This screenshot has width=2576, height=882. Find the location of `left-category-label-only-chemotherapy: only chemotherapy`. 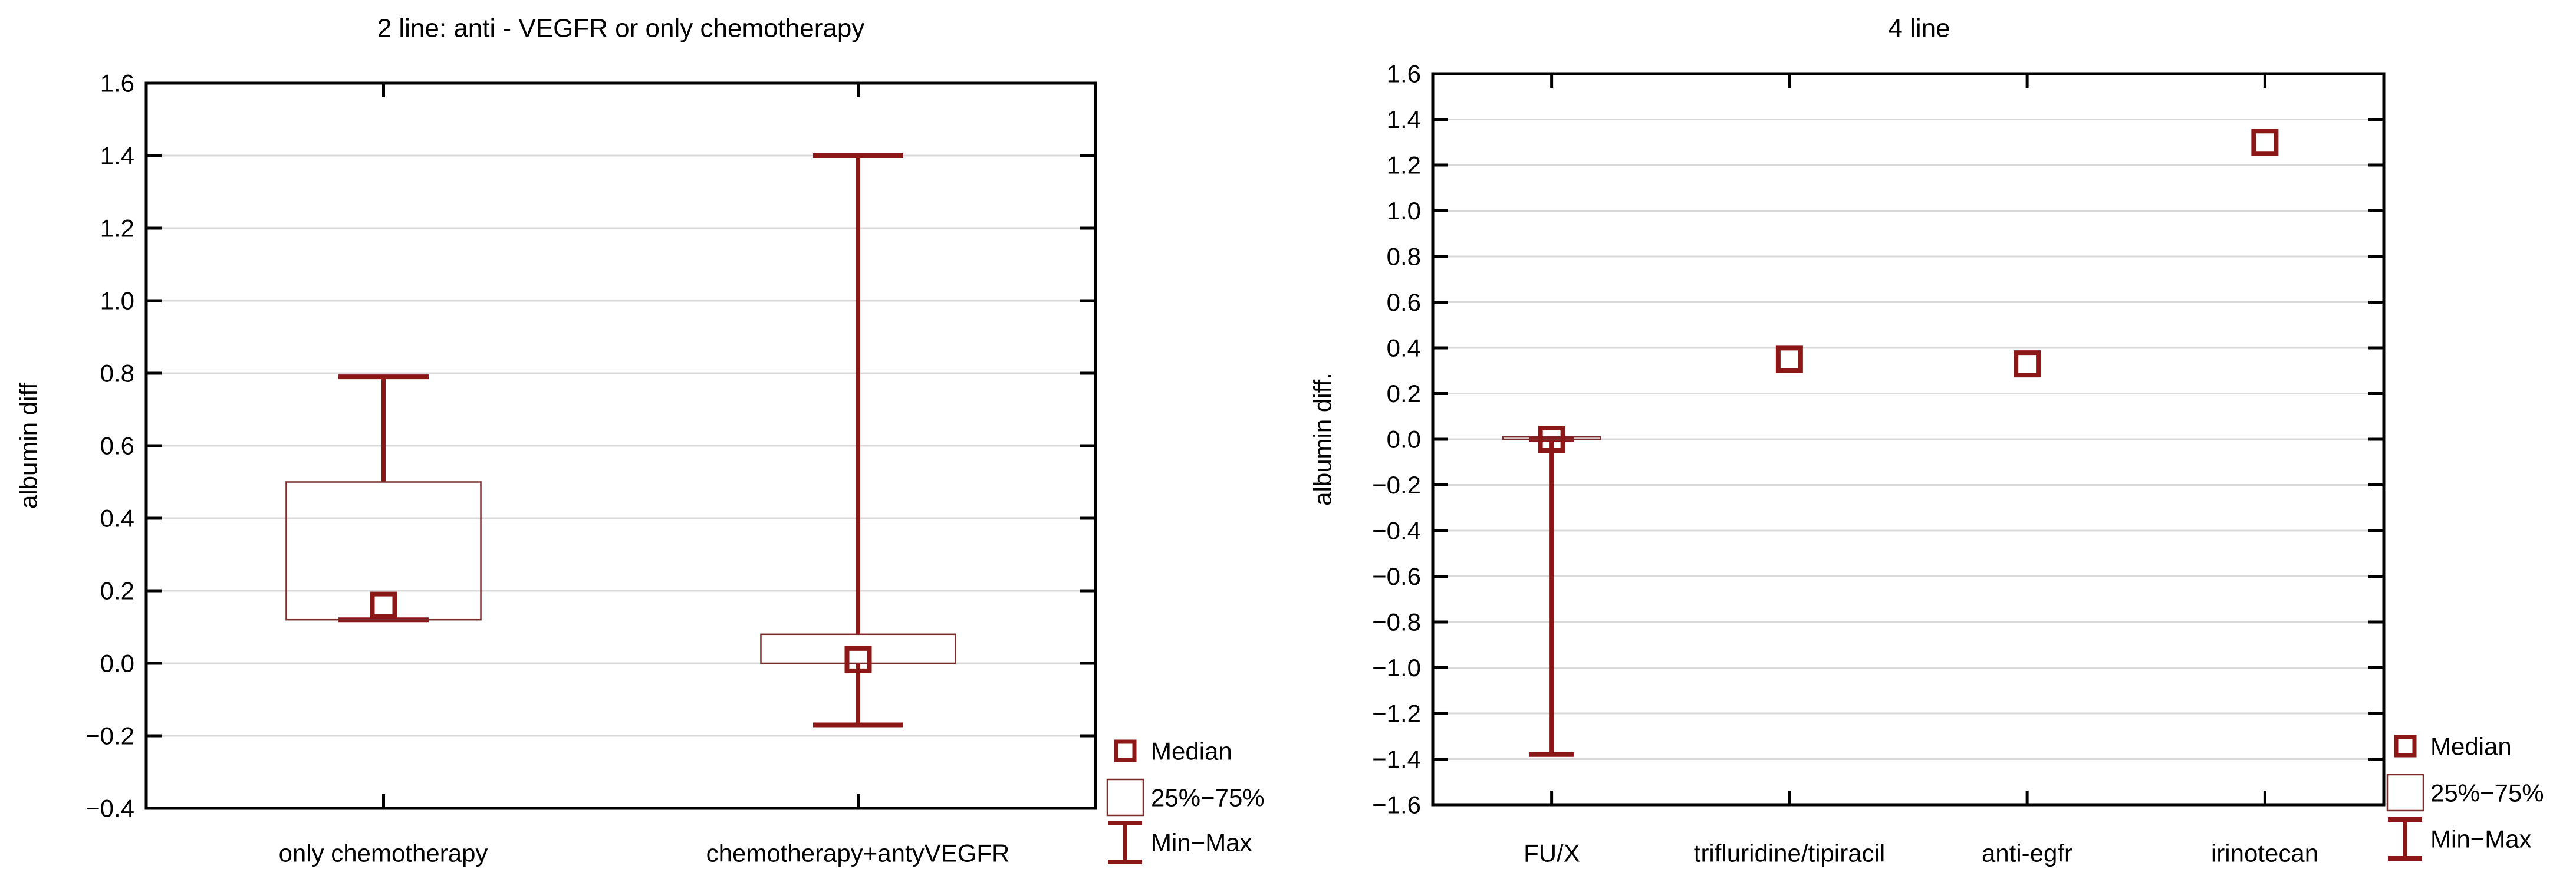

left-category-label-only-chemotherapy: only chemotherapy is located at coordinates (383, 854).